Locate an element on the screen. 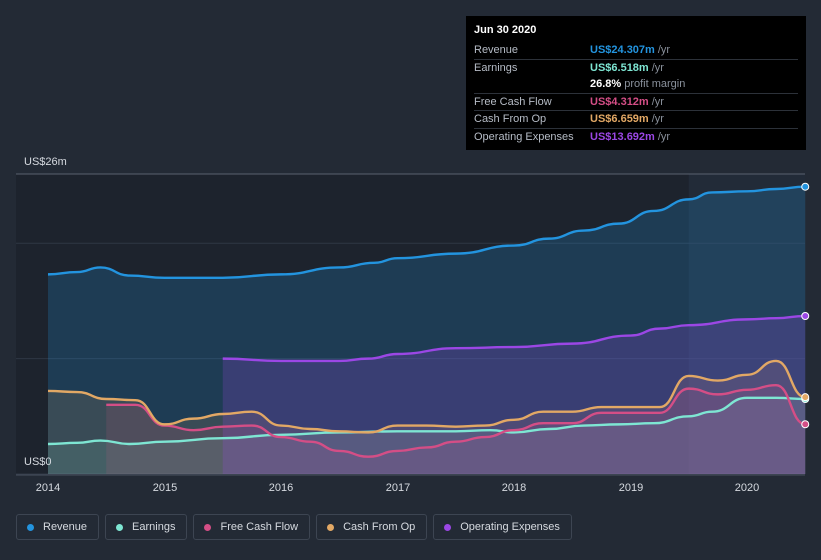  legend-item-cash-from-op: Cash From Op is located at coordinates (372, 527).